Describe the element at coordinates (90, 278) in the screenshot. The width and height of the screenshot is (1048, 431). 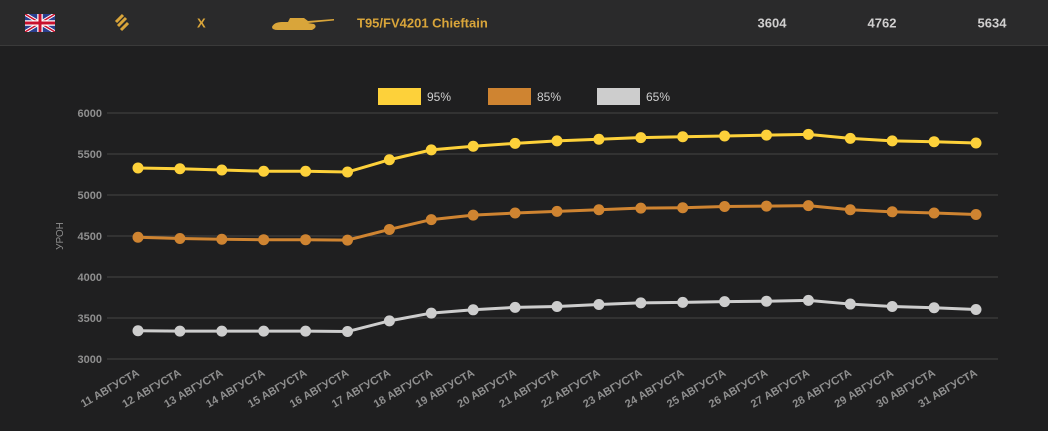
I see `y-tick-label: 4000` at that location.